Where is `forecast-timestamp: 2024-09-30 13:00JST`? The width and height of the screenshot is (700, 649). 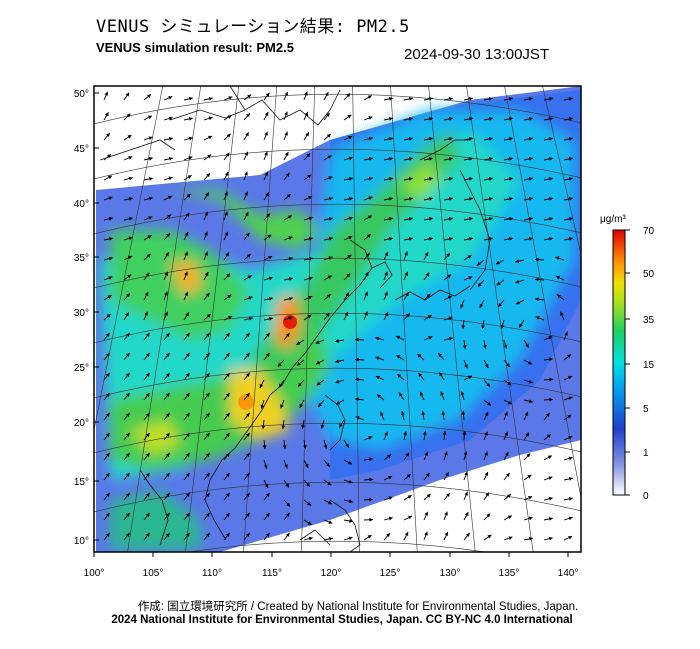 forecast-timestamp: 2024-09-30 13:00JST is located at coordinates (477, 54).